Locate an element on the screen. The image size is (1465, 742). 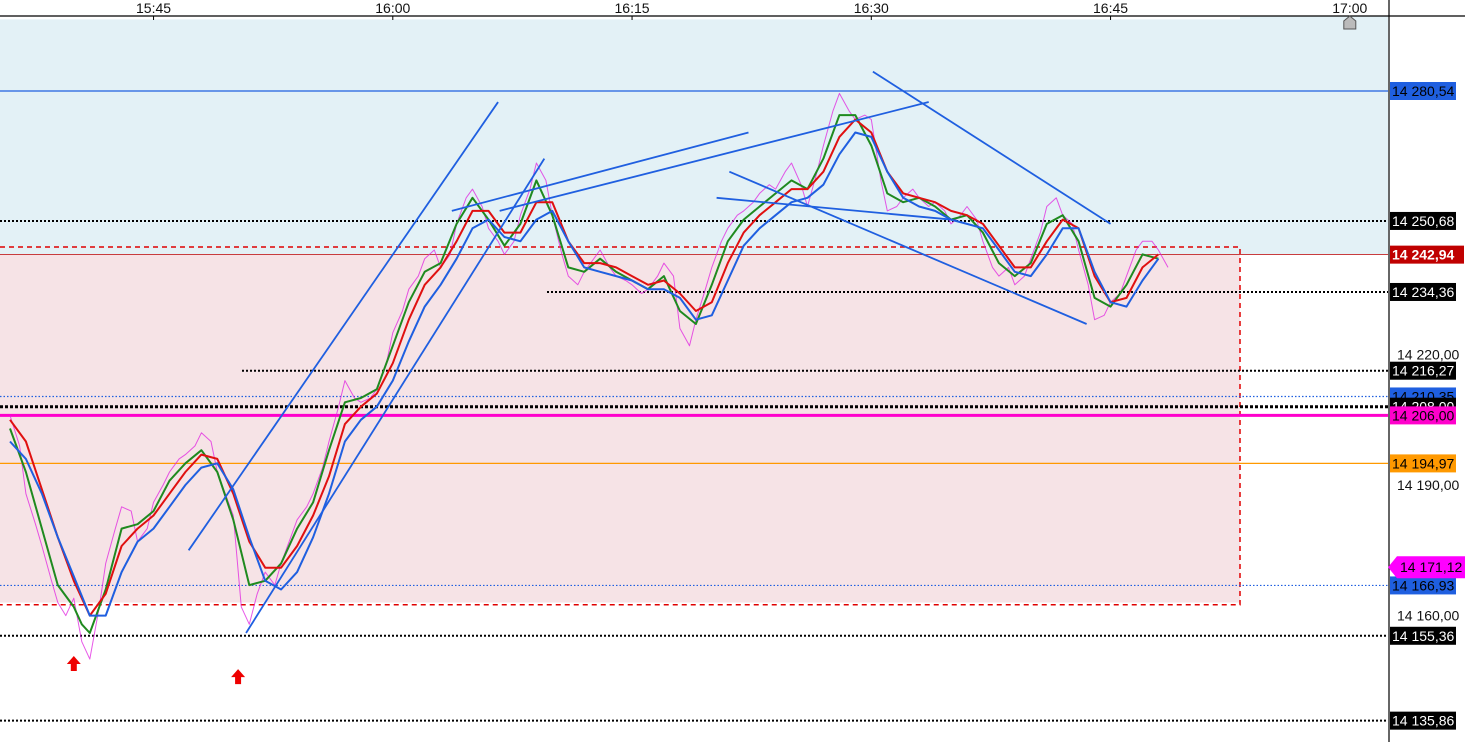
level-label-1: 14 250,68 is located at coordinates (1423, 220).